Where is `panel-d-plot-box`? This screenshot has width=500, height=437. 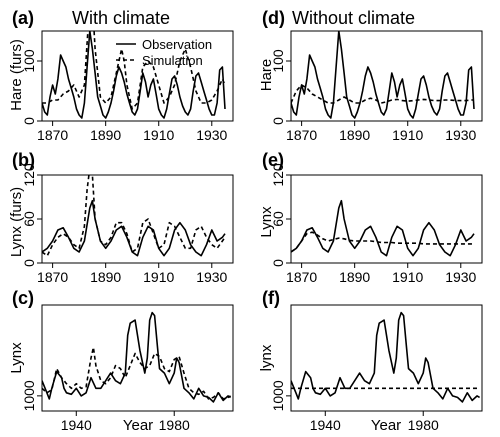
panel-d-plot-box is located at coordinates (386, 76).